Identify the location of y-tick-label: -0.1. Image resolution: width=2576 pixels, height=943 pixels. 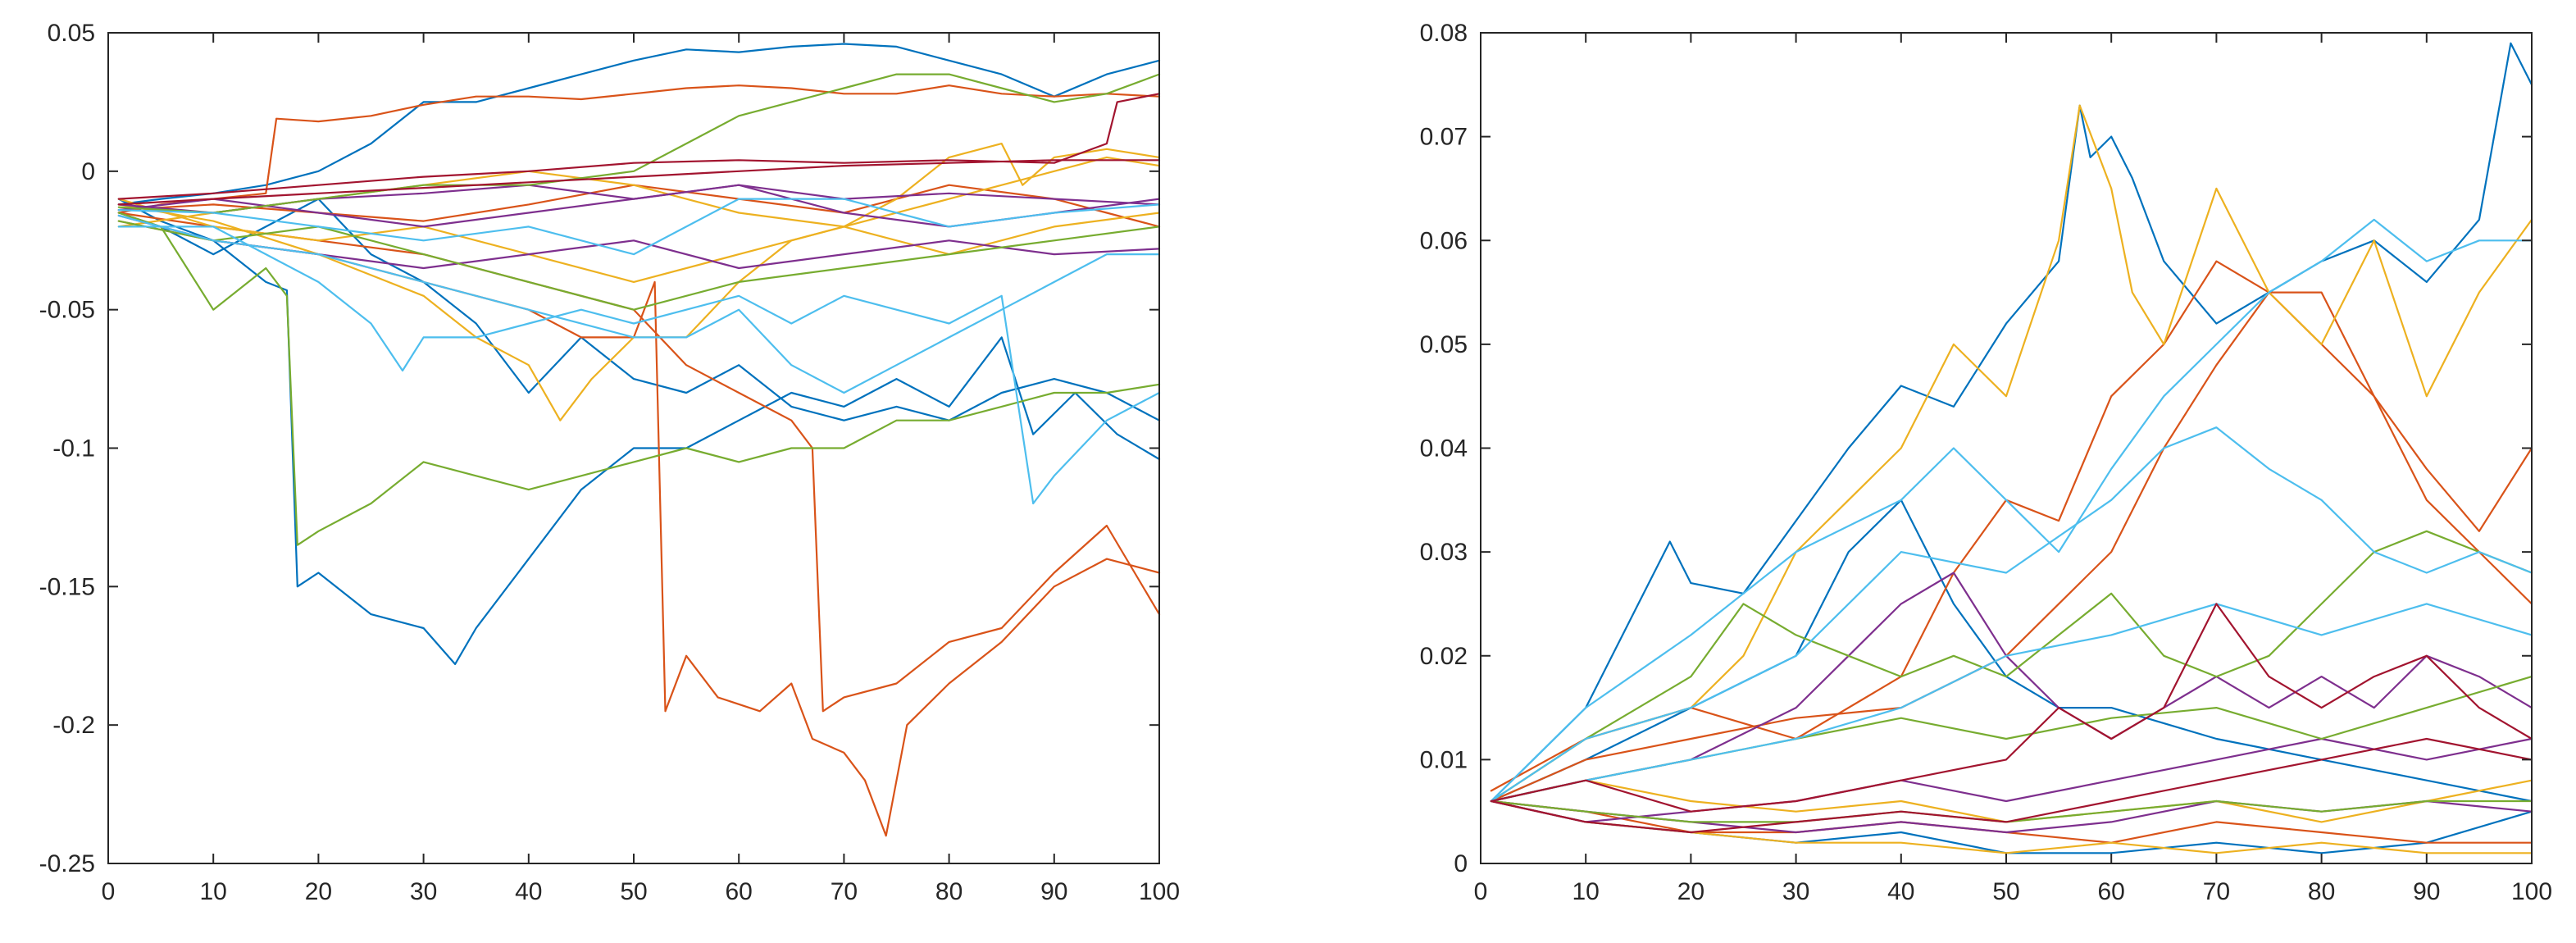
(74, 448).